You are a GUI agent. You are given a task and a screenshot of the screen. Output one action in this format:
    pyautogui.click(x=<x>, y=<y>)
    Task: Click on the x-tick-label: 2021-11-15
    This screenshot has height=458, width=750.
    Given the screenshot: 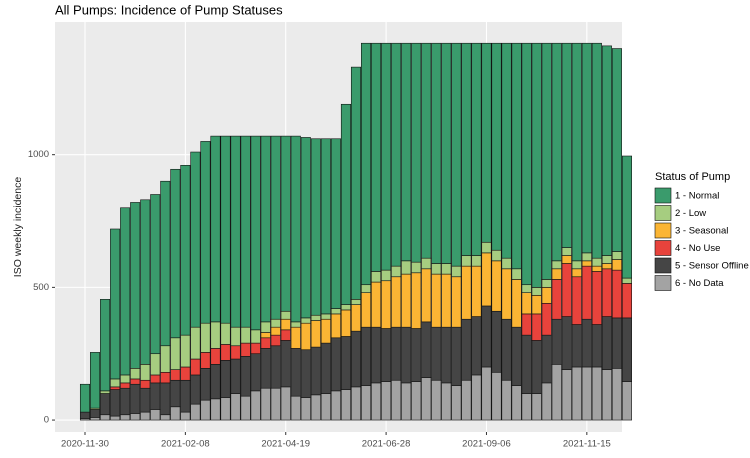 What is the action you would take?
    pyautogui.click(x=587, y=444)
    